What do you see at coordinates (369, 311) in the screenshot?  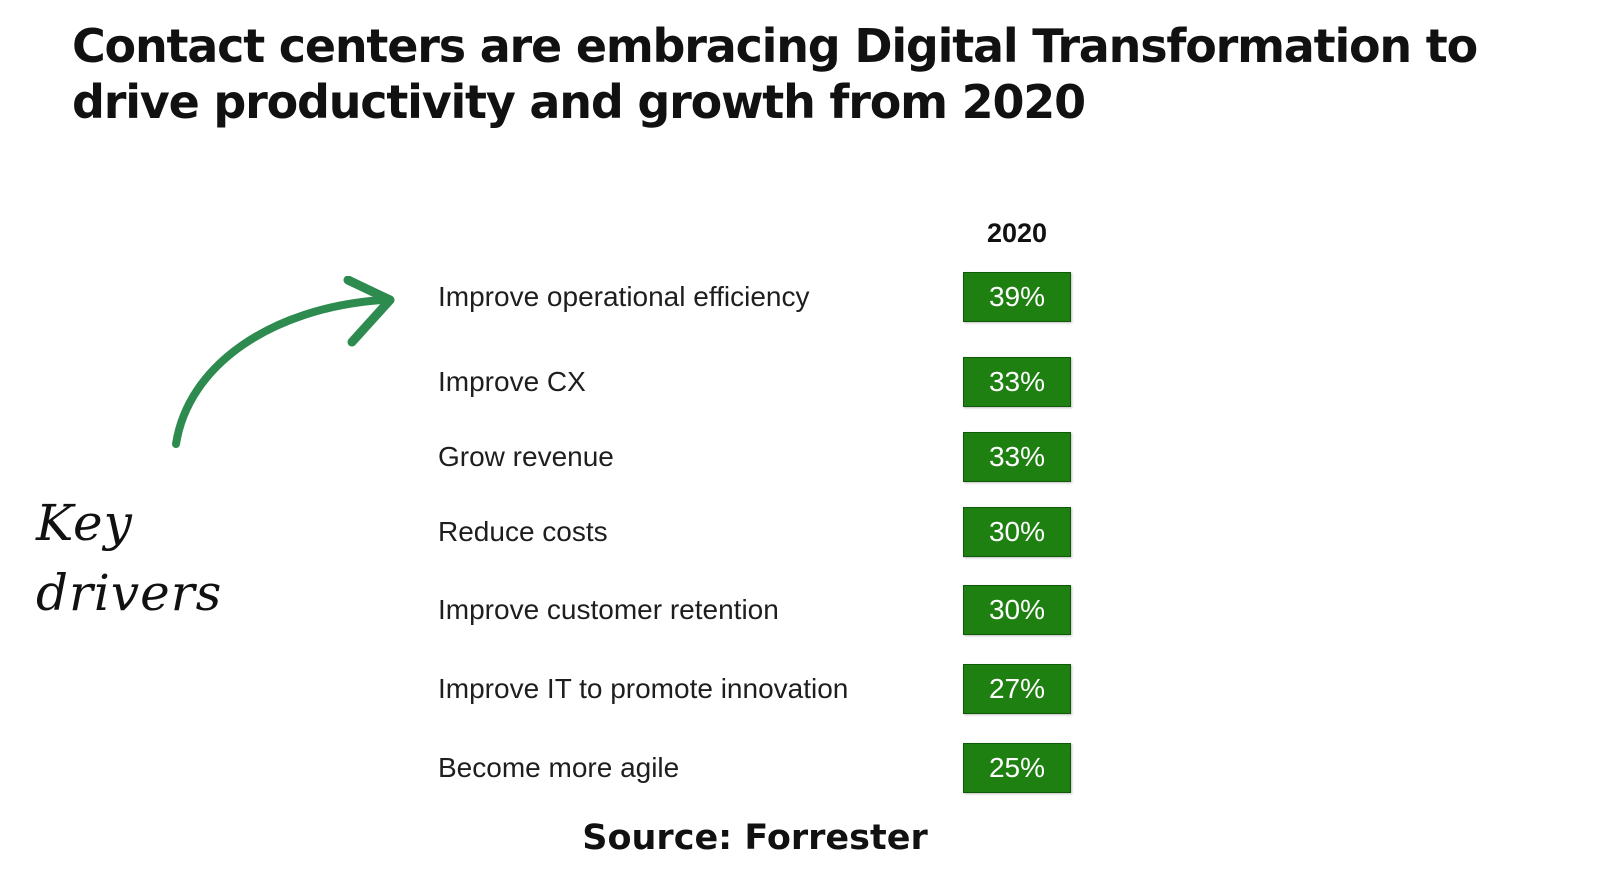 I see `arrow-head` at bounding box center [369, 311].